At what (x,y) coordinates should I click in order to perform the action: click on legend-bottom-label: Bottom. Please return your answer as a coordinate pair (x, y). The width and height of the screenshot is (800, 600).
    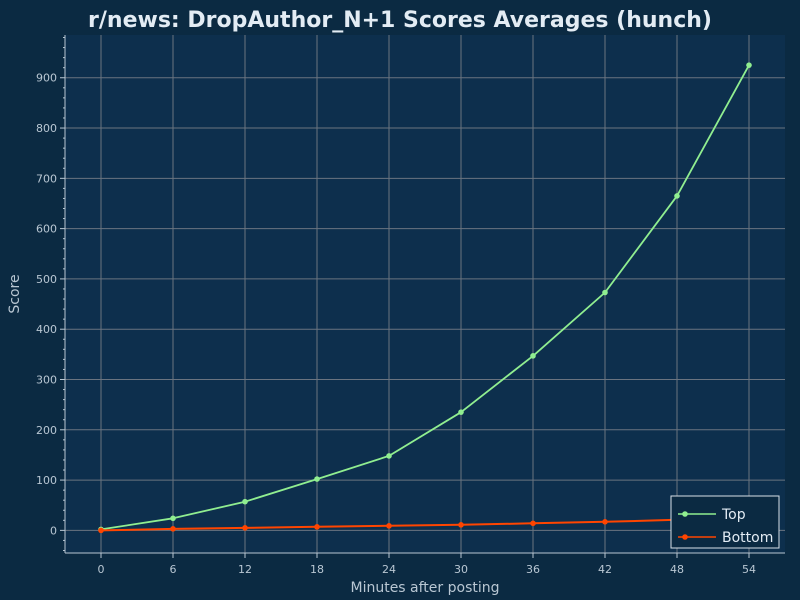
    Looking at the image, I should click on (747, 538).